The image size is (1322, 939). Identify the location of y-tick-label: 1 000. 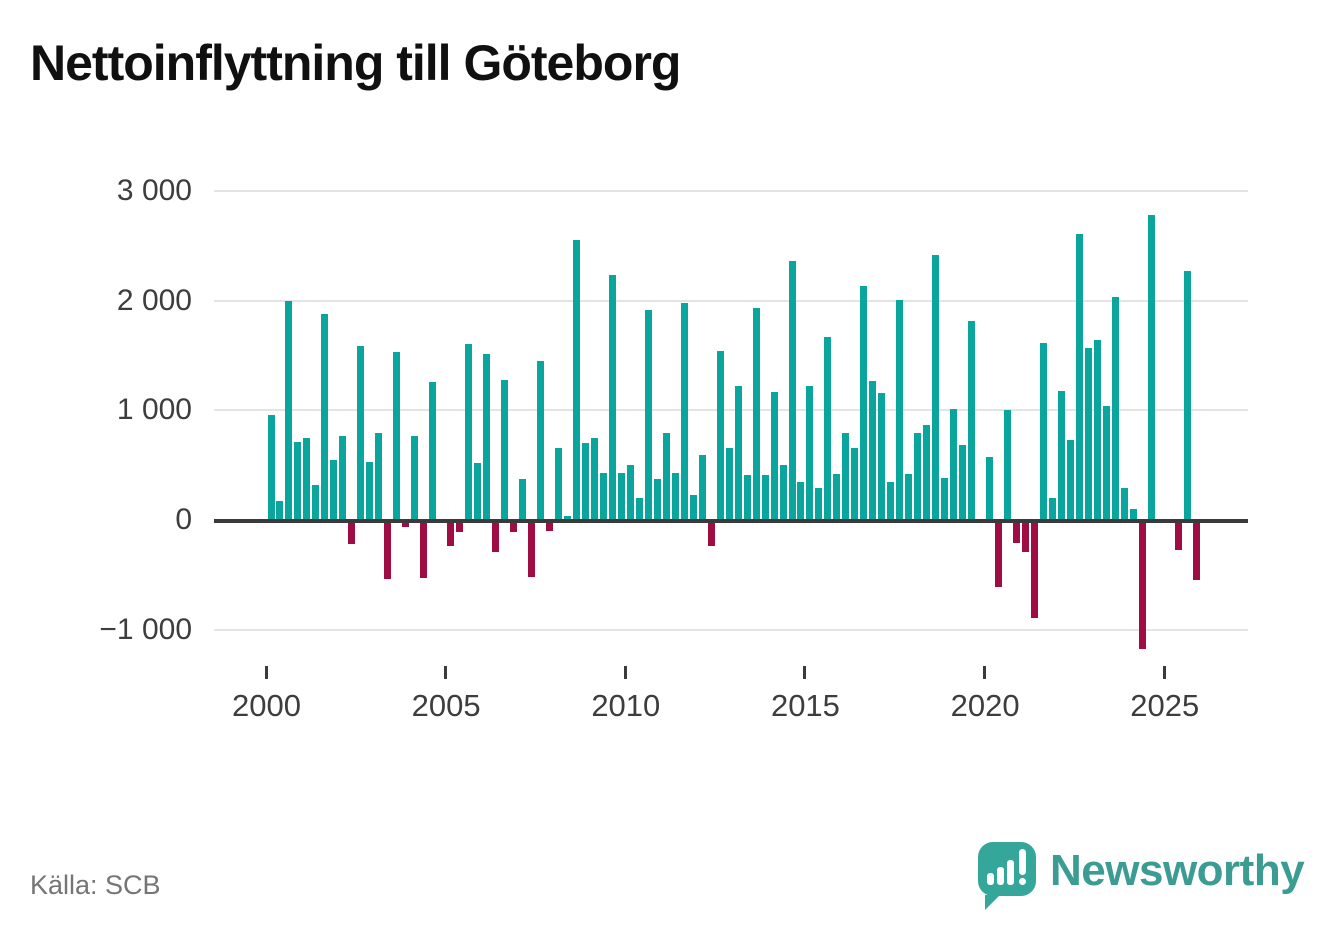
(154, 410).